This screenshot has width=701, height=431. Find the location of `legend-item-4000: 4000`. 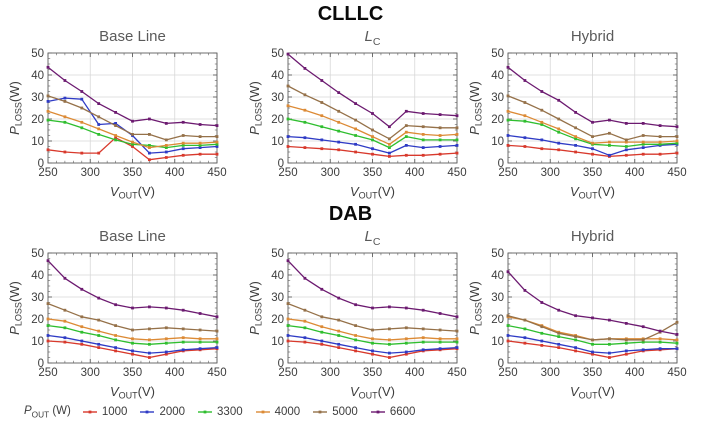

legend-item-4000: 4000 is located at coordinates (278, 412).